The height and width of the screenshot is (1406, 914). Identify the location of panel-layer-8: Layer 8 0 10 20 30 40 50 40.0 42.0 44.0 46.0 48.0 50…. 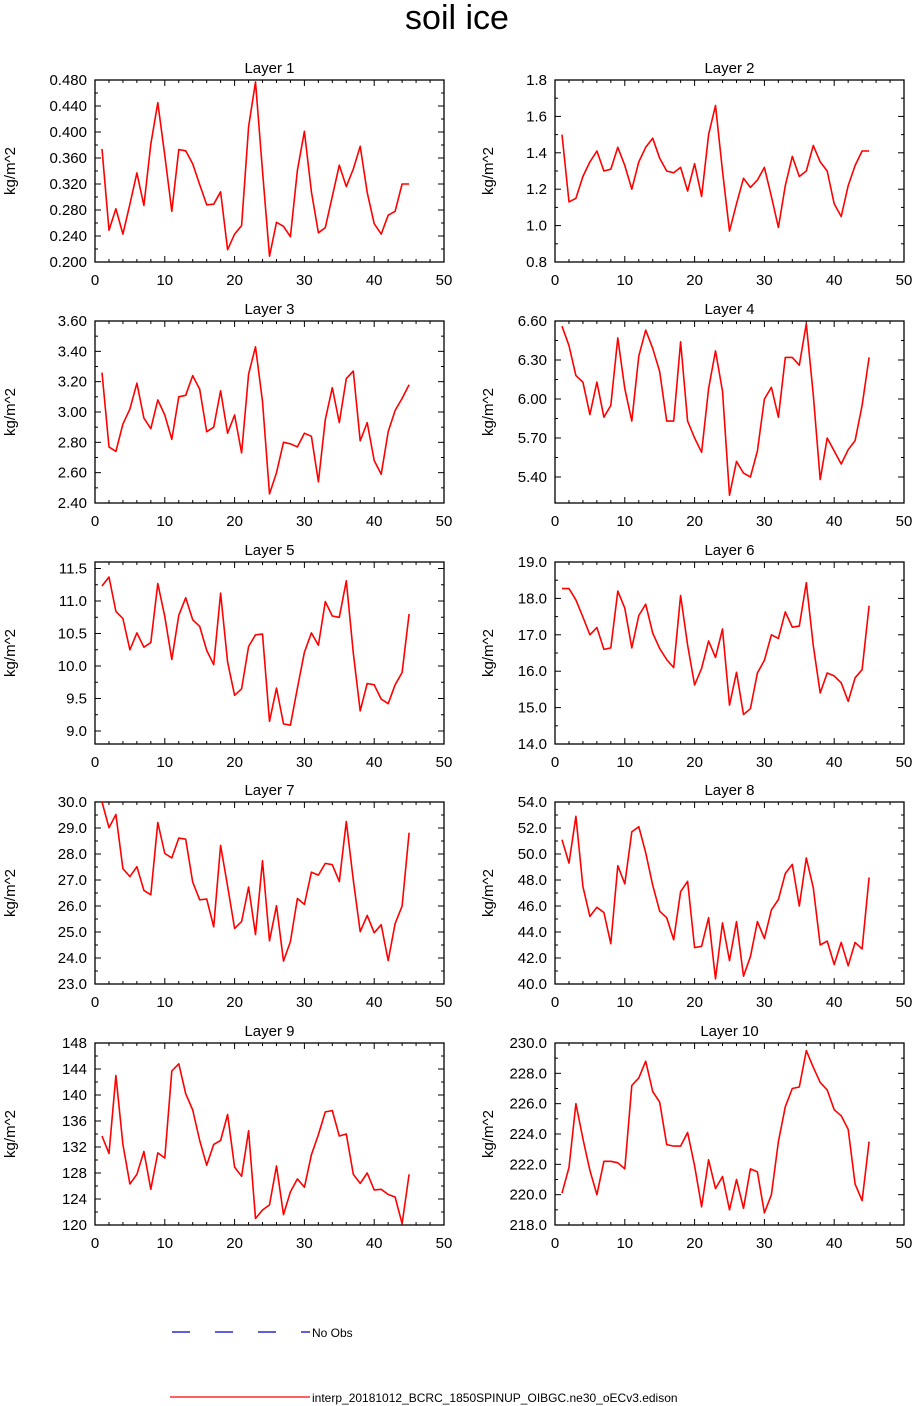
(696, 896).